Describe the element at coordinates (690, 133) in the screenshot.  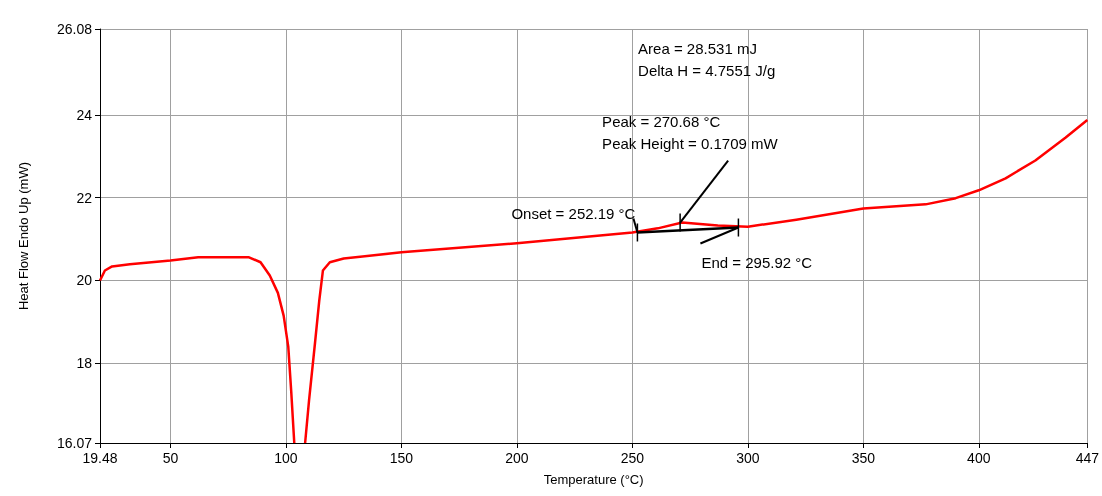
I see `annotation: Peak = 270.68 °C Peak Height = 0.1709 mW` at that location.